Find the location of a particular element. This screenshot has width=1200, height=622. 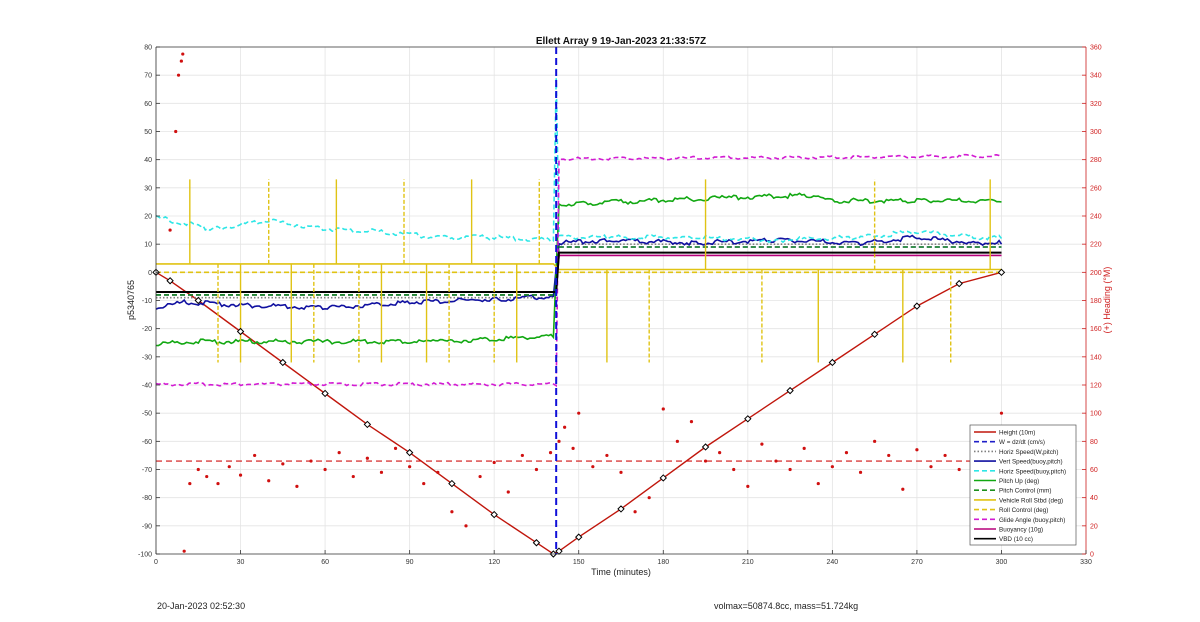

y-tick-label: 70 is located at coordinates (148, 76).